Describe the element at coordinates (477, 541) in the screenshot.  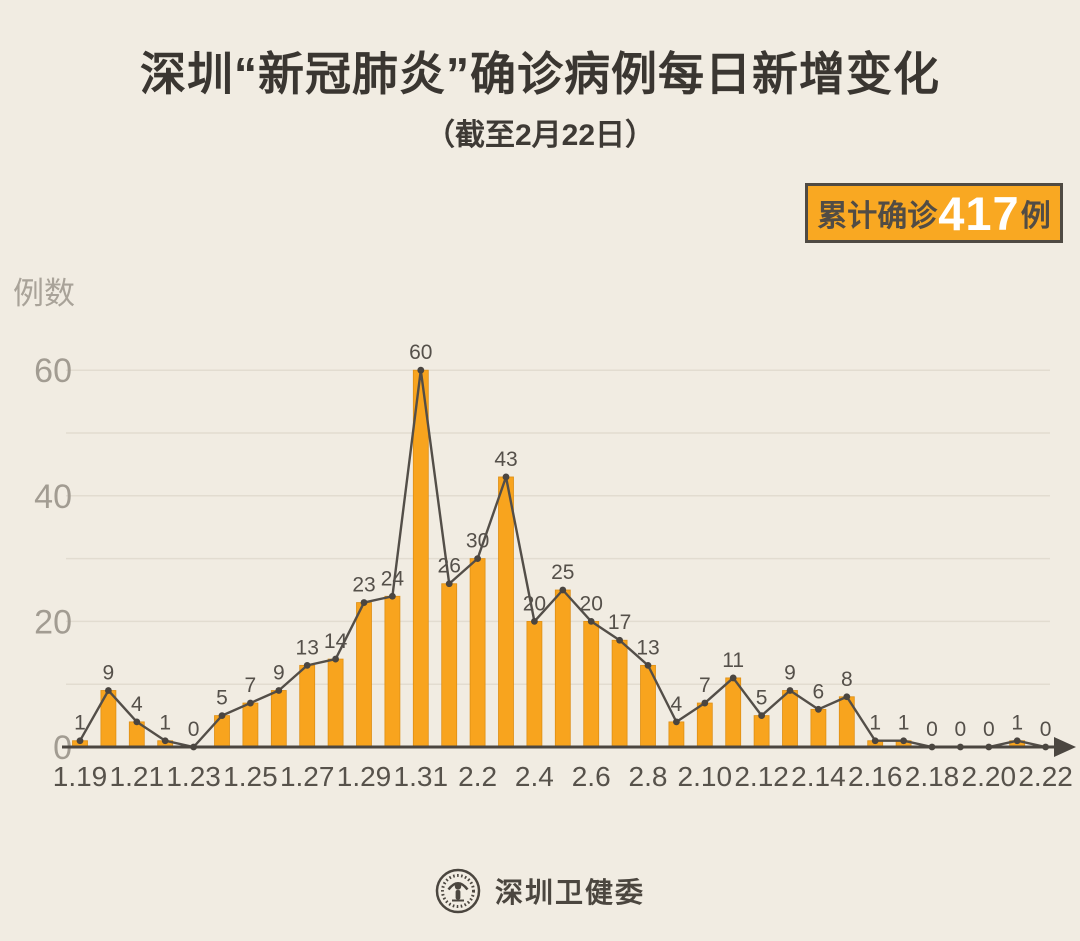
I see `value-label-2.2: 30` at that location.